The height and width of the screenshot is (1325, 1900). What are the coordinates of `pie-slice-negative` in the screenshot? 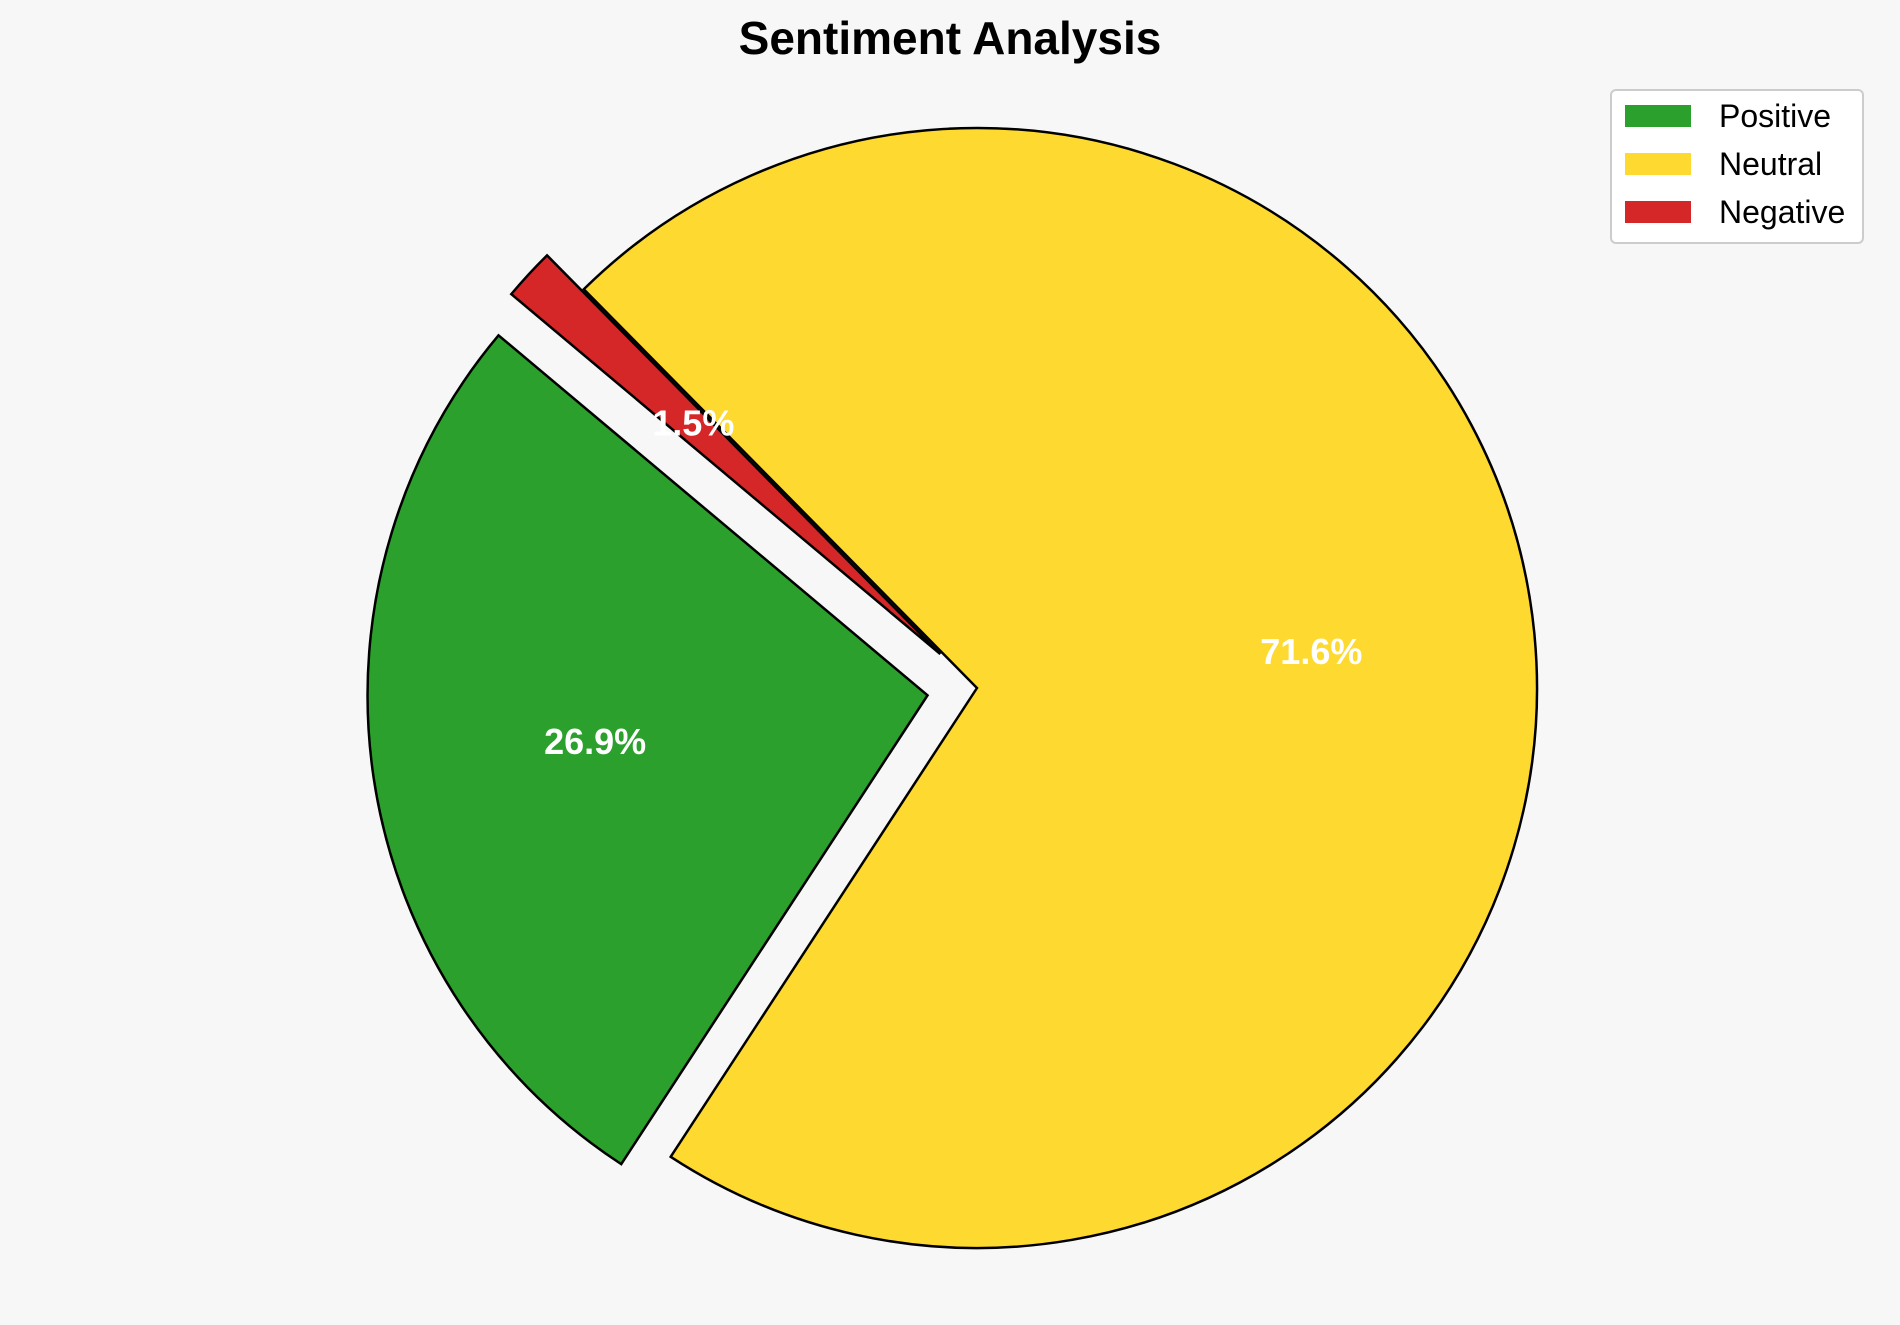 It's located at (725, 454).